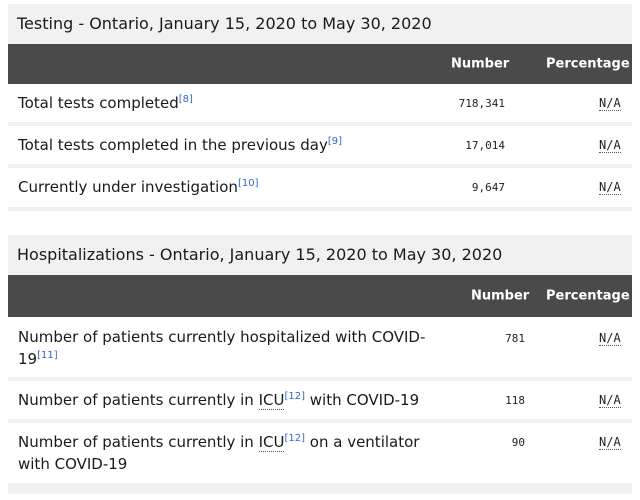 The image size is (640, 500). Describe the element at coordinates (320, 64) in the screenshot. I see `testing-table-header: Number Percentage` at that location.